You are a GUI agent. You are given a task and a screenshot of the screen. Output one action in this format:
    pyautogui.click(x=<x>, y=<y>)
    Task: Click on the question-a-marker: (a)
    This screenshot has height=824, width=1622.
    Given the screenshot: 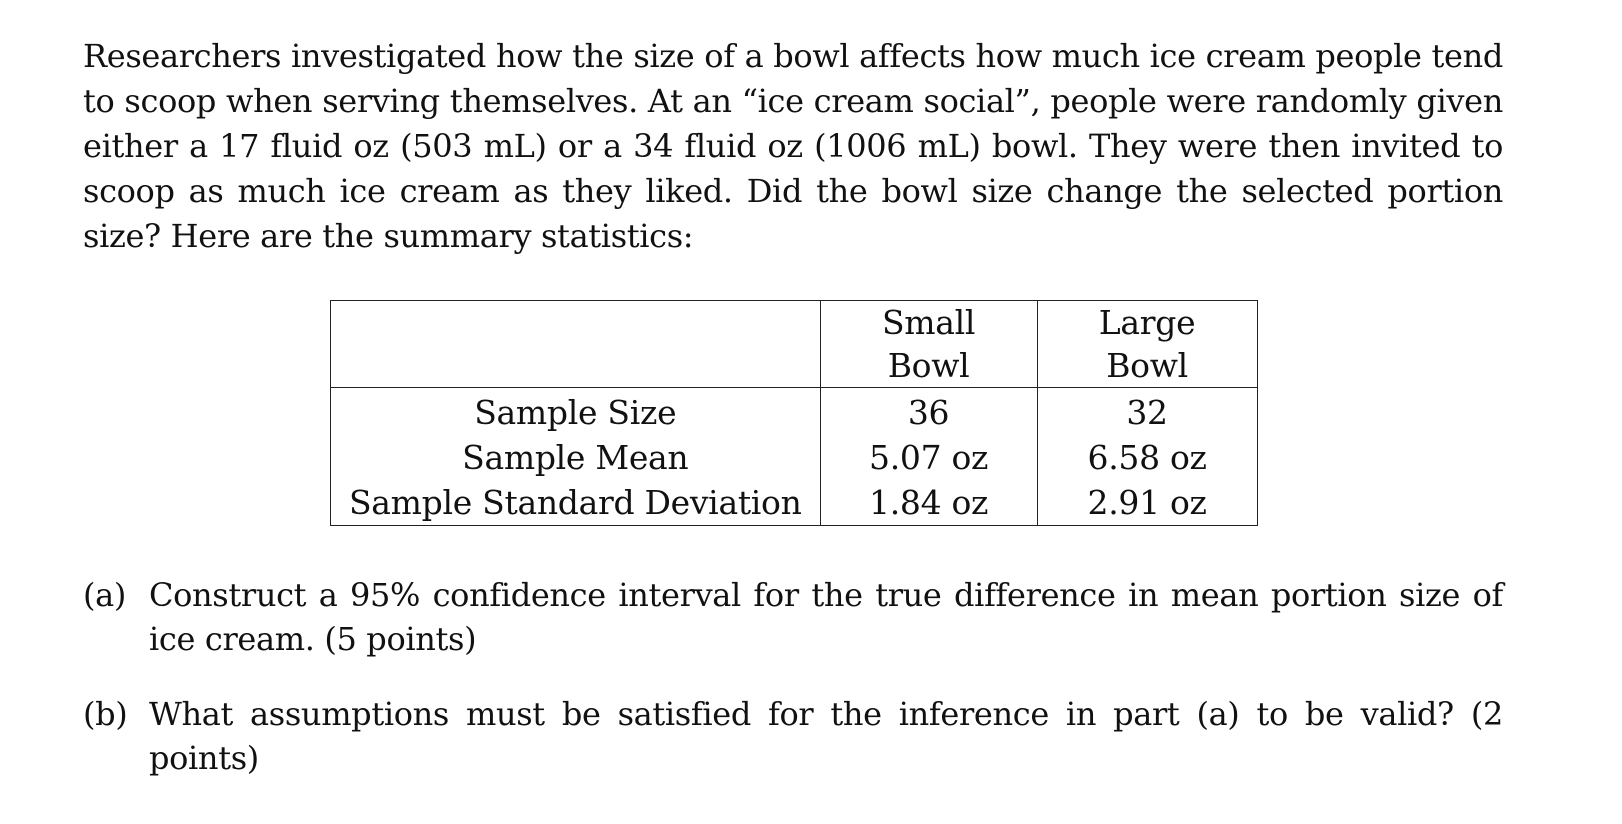 What is the action you would take?
    pyautogui.click(x=104, y=595)
    